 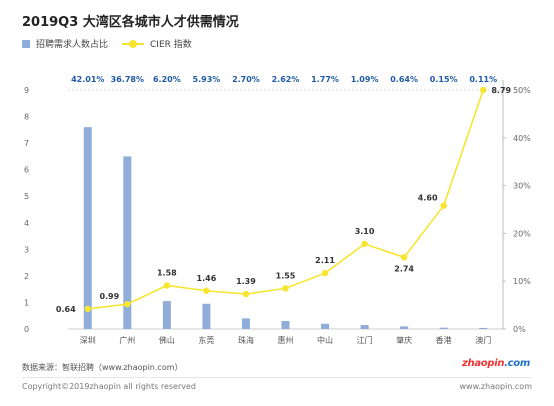 What do you see at coordinates (133, 43) in the screenshot?
I see `legend-line-swatch` at bounding box center [133, 43].